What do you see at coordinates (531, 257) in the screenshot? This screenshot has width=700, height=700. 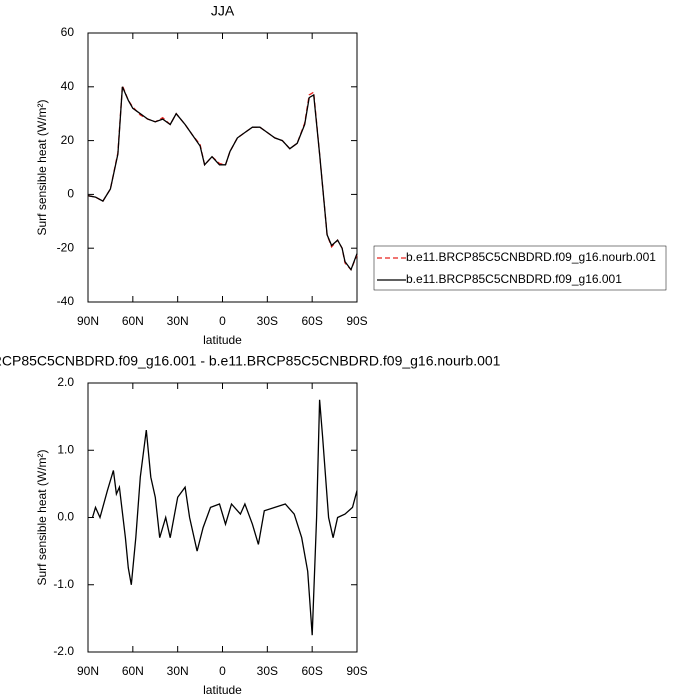 I see `legend-label: b.e11.BRCP85C5CNBDRD.f09_g16.nourb.001` at bounding box center [531, 257].